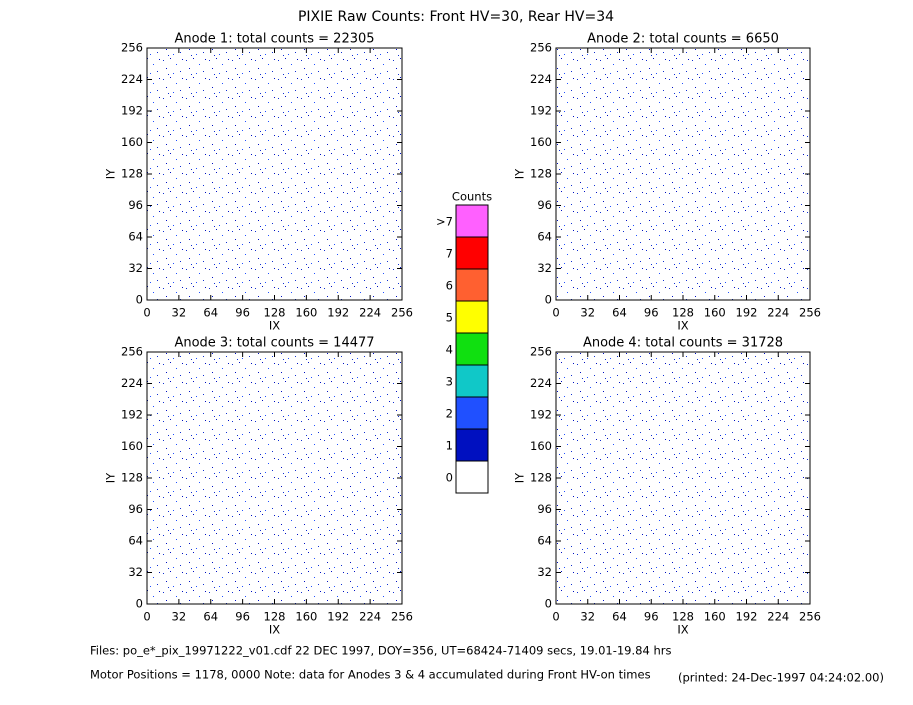 The image size is (913, 705). What do you see at coordinates (449, 254) in the screenshot?
I see `colorbar-label: 7` at bounding box center [449, 254].